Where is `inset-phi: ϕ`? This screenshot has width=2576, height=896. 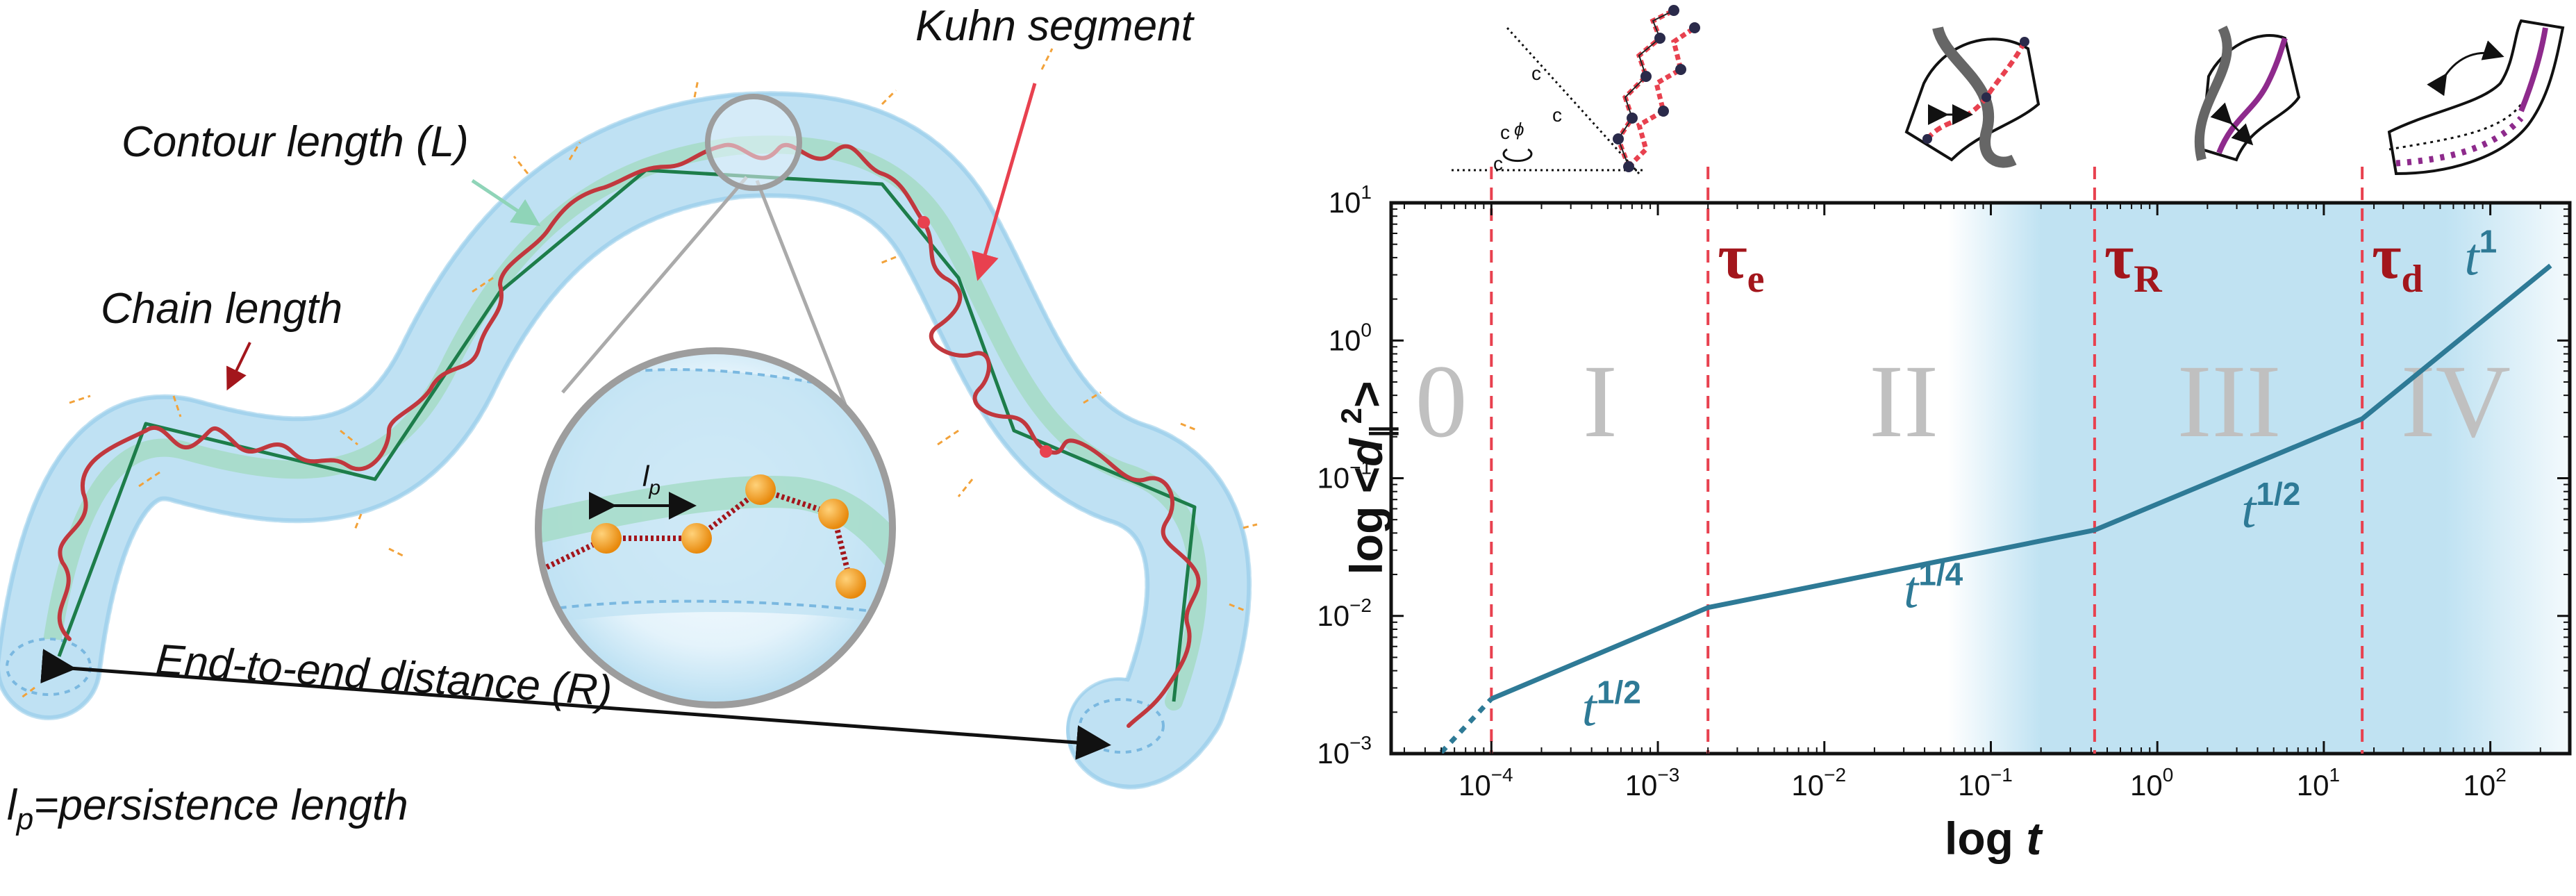 inset-phi: ϕ is located at coordinates (1519, 129).